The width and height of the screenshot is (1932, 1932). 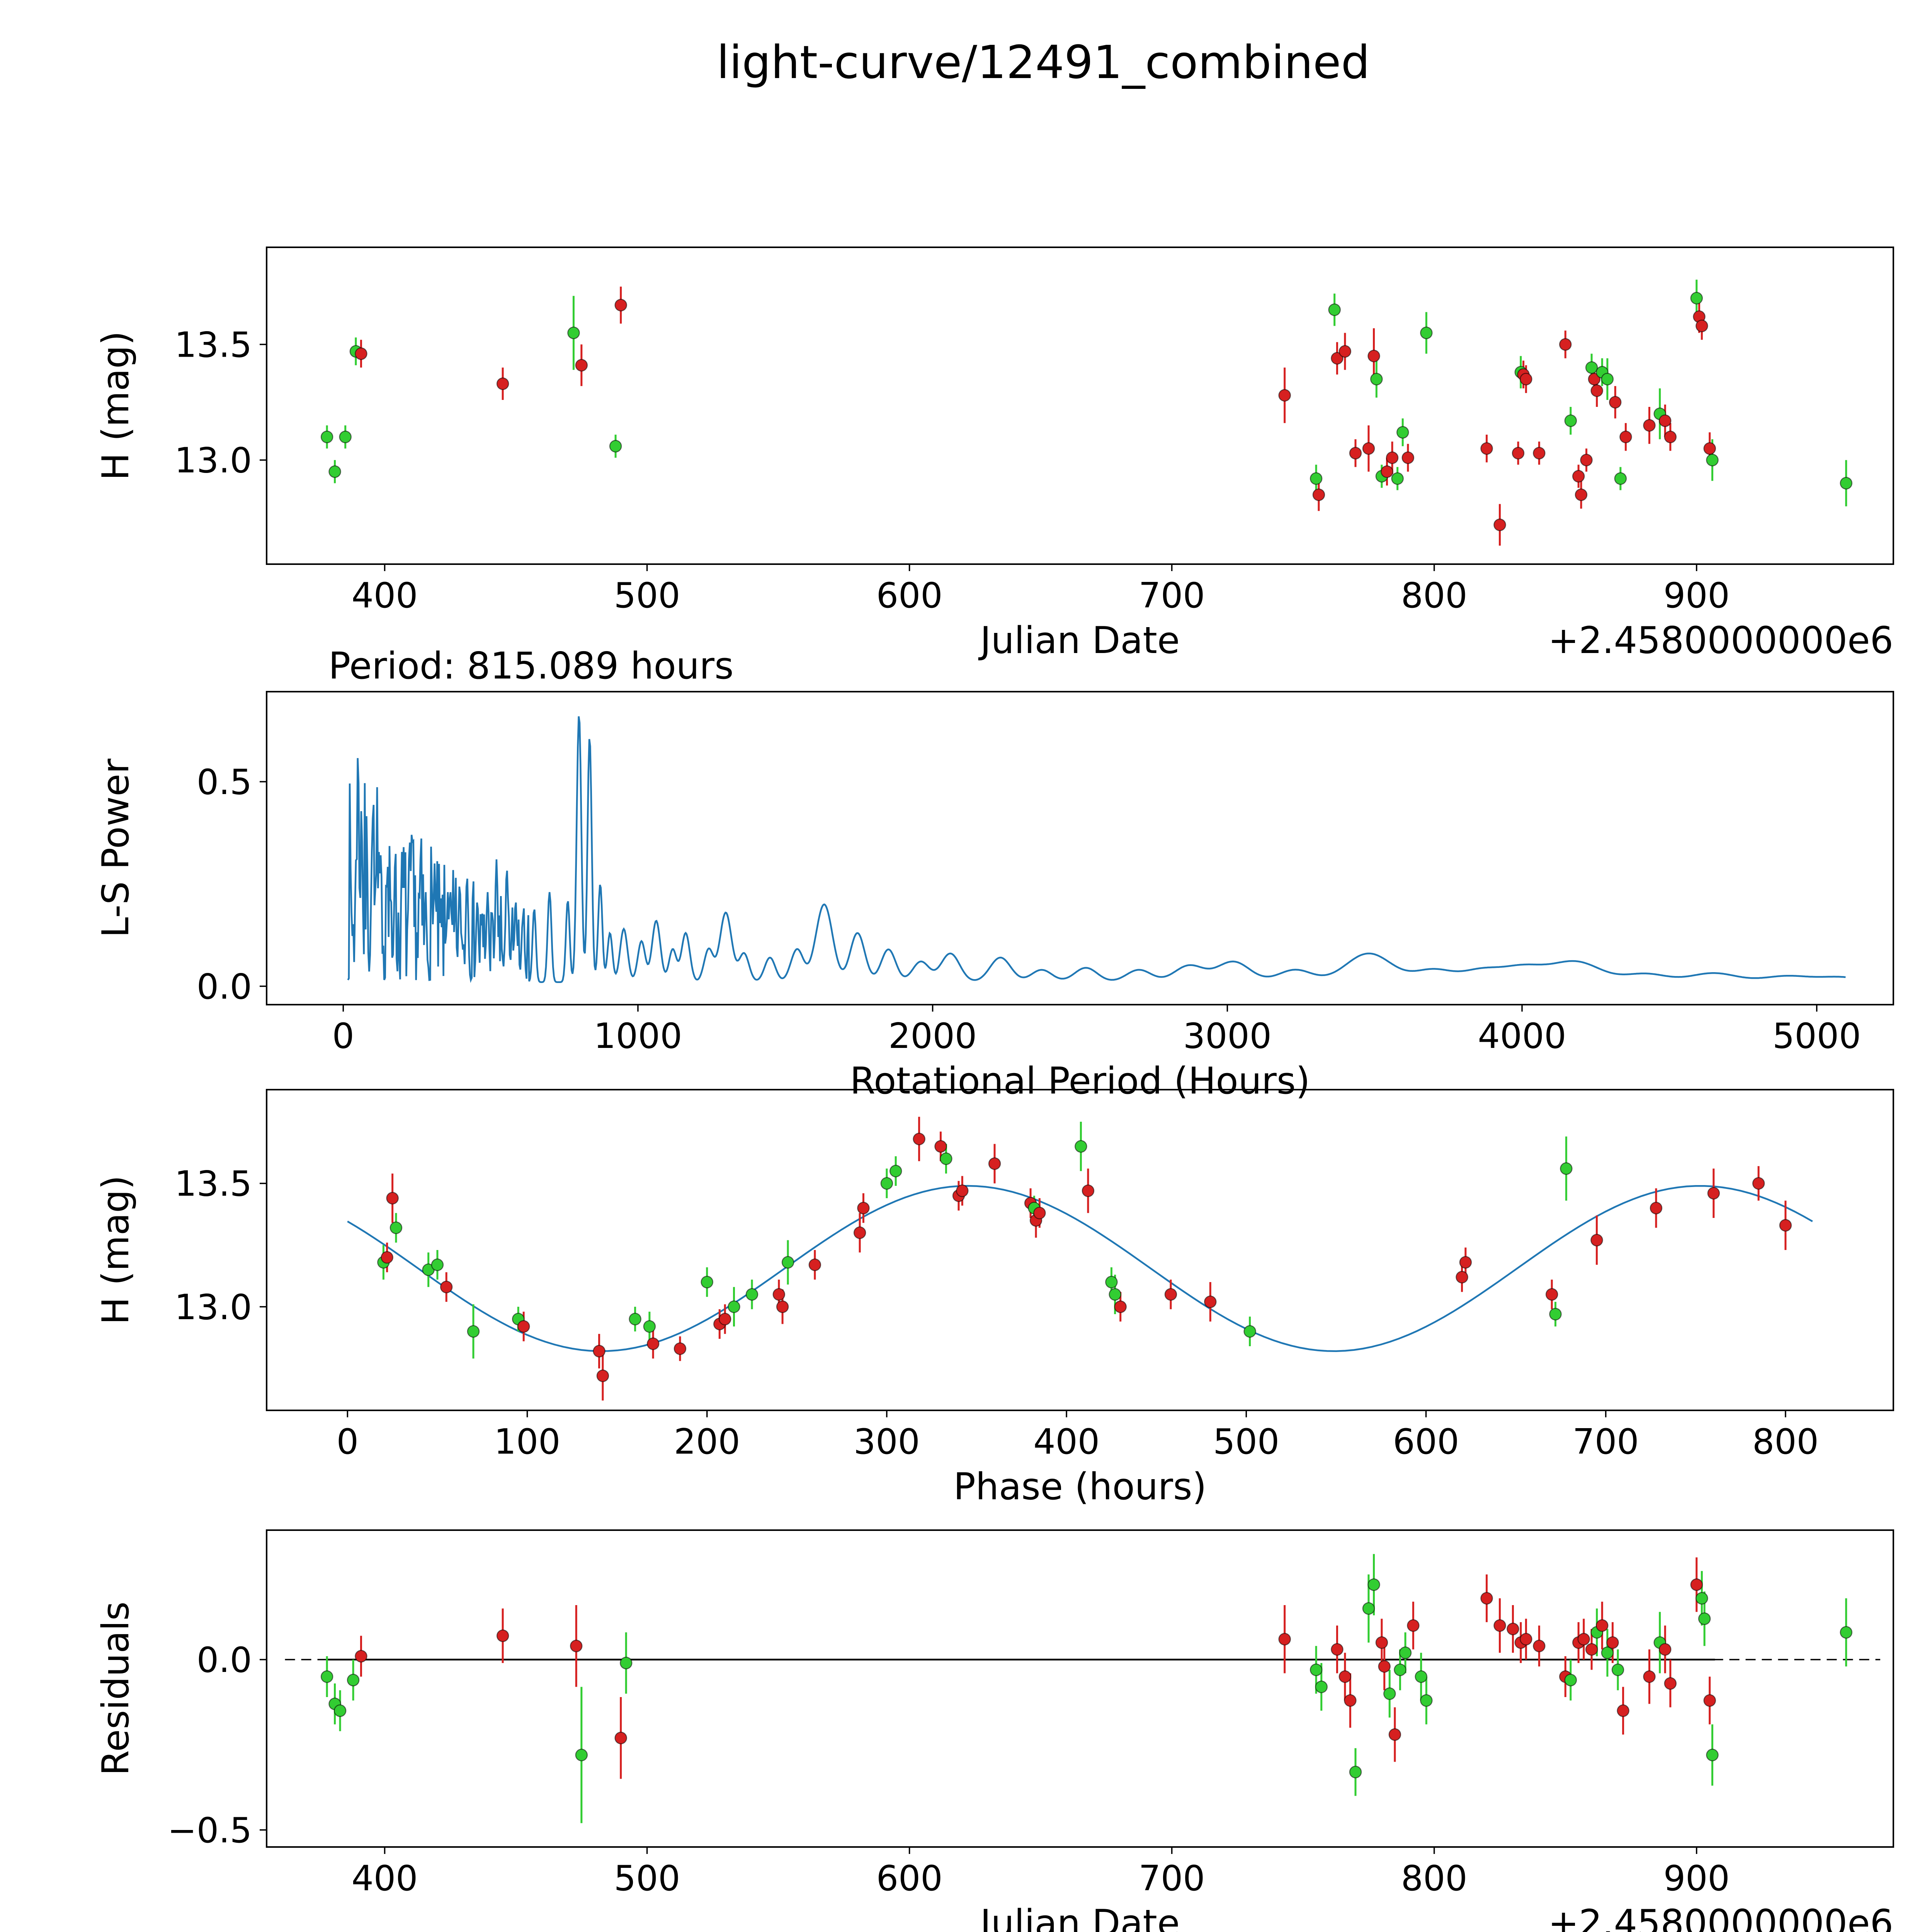 What do you see at coordinates (225, 783) in the screenshot?
I see `y-tick-label: 0.5` at bounding box center [225, 783].